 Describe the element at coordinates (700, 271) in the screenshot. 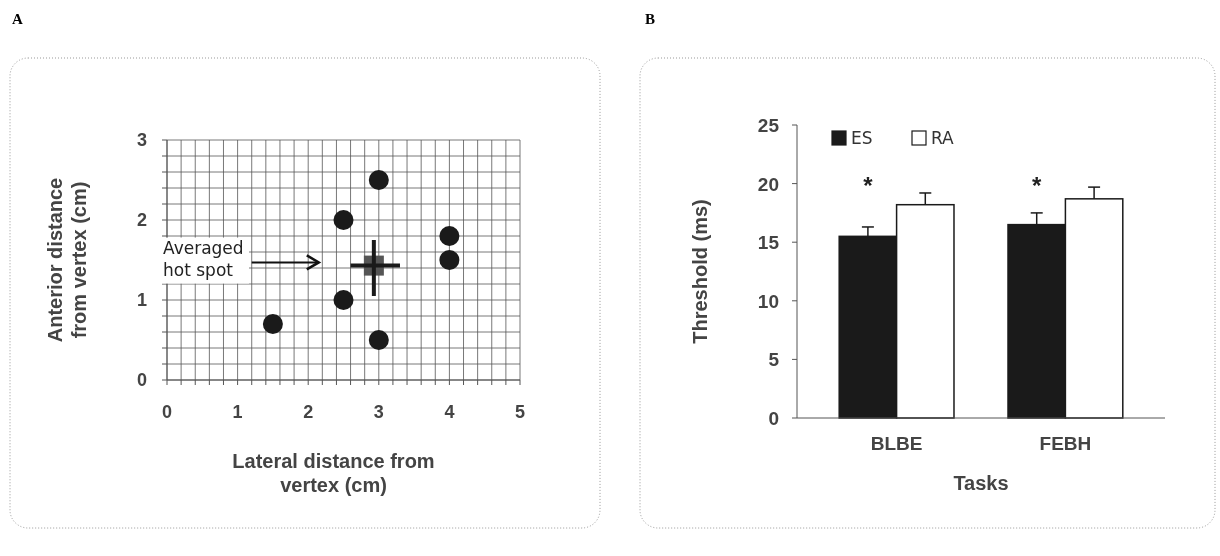

I see `y-axis-title: Threshold (ms)` at that location.